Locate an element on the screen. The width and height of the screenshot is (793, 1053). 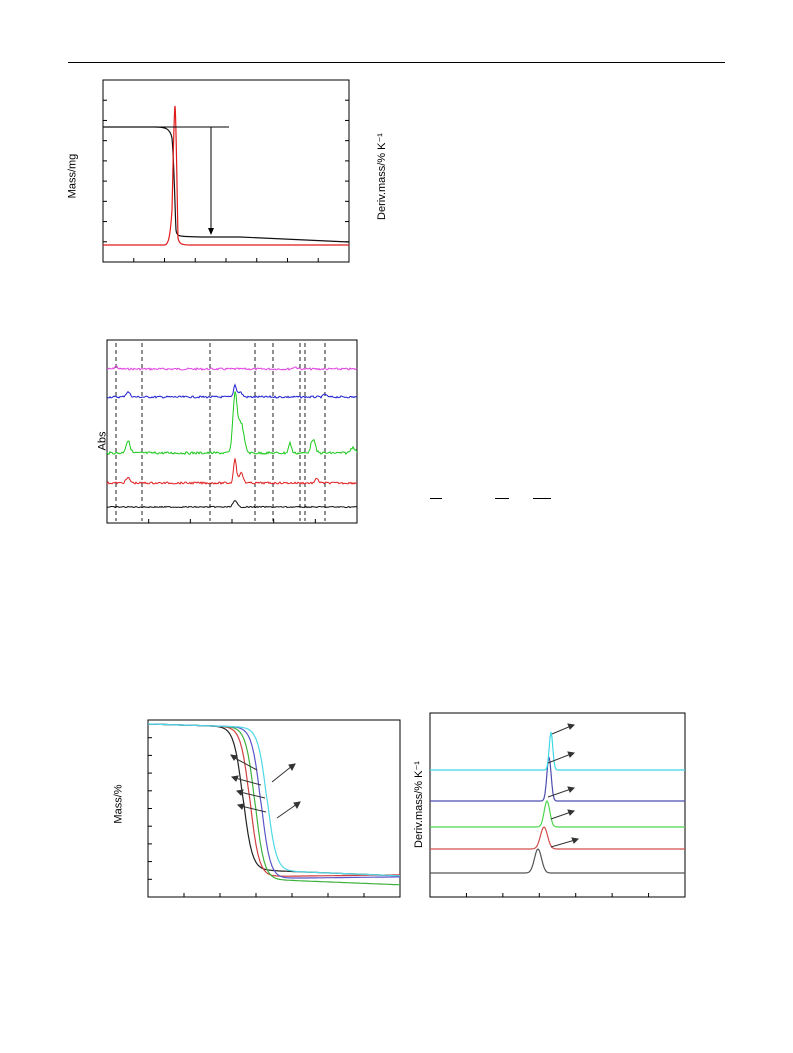
tg-dtg-figure: Mass/mg Deriv.mass/% K⁻¹ is located at coordinates (230, 175).